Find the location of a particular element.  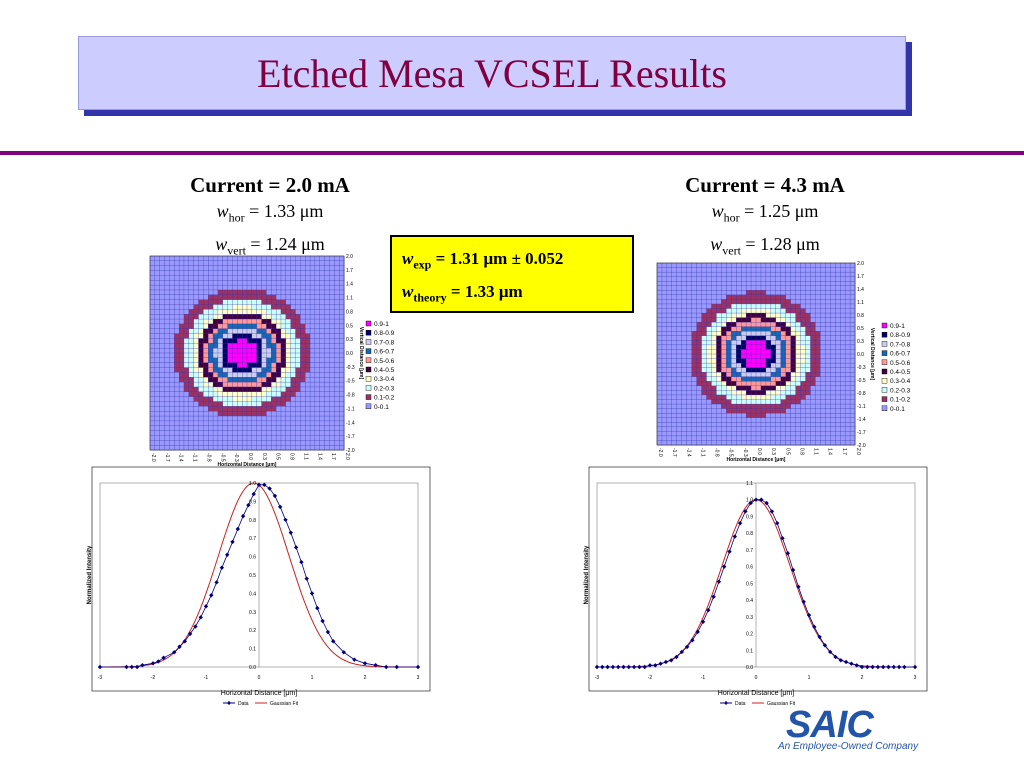

heatmap-x-tick: 0.8 is located at coordinates (292, 456).